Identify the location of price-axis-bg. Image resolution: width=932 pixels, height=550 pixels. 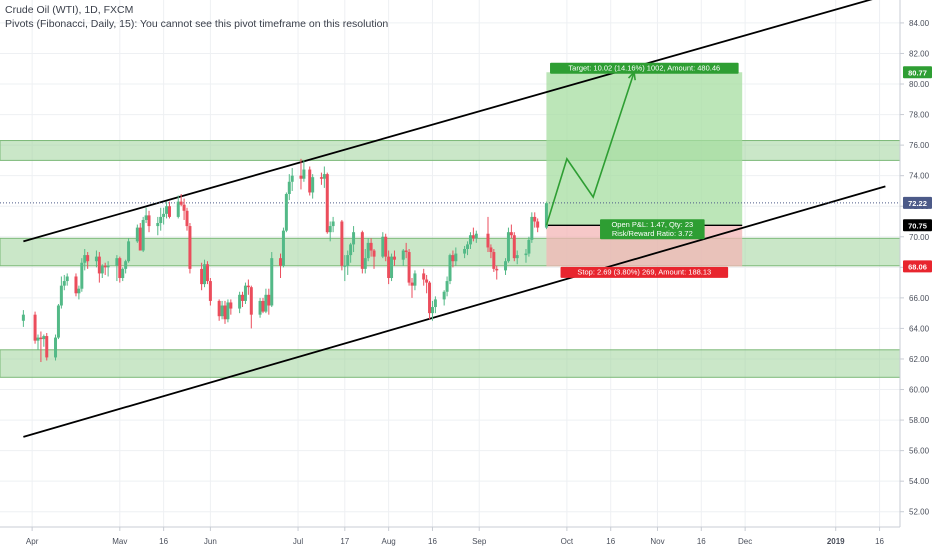
(916, 275).